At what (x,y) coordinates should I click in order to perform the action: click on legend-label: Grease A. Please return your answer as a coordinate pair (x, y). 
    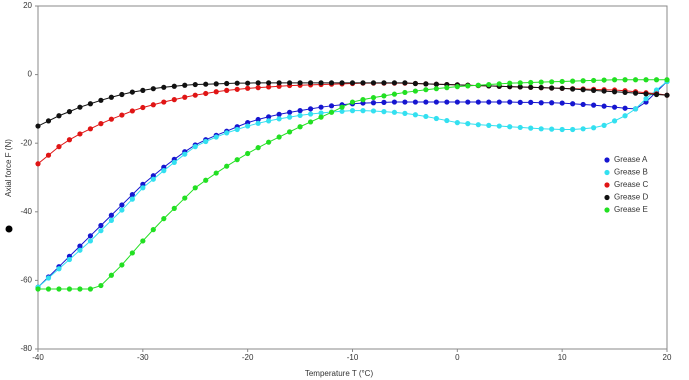
    Looking at the image, I should click on (631, 159).